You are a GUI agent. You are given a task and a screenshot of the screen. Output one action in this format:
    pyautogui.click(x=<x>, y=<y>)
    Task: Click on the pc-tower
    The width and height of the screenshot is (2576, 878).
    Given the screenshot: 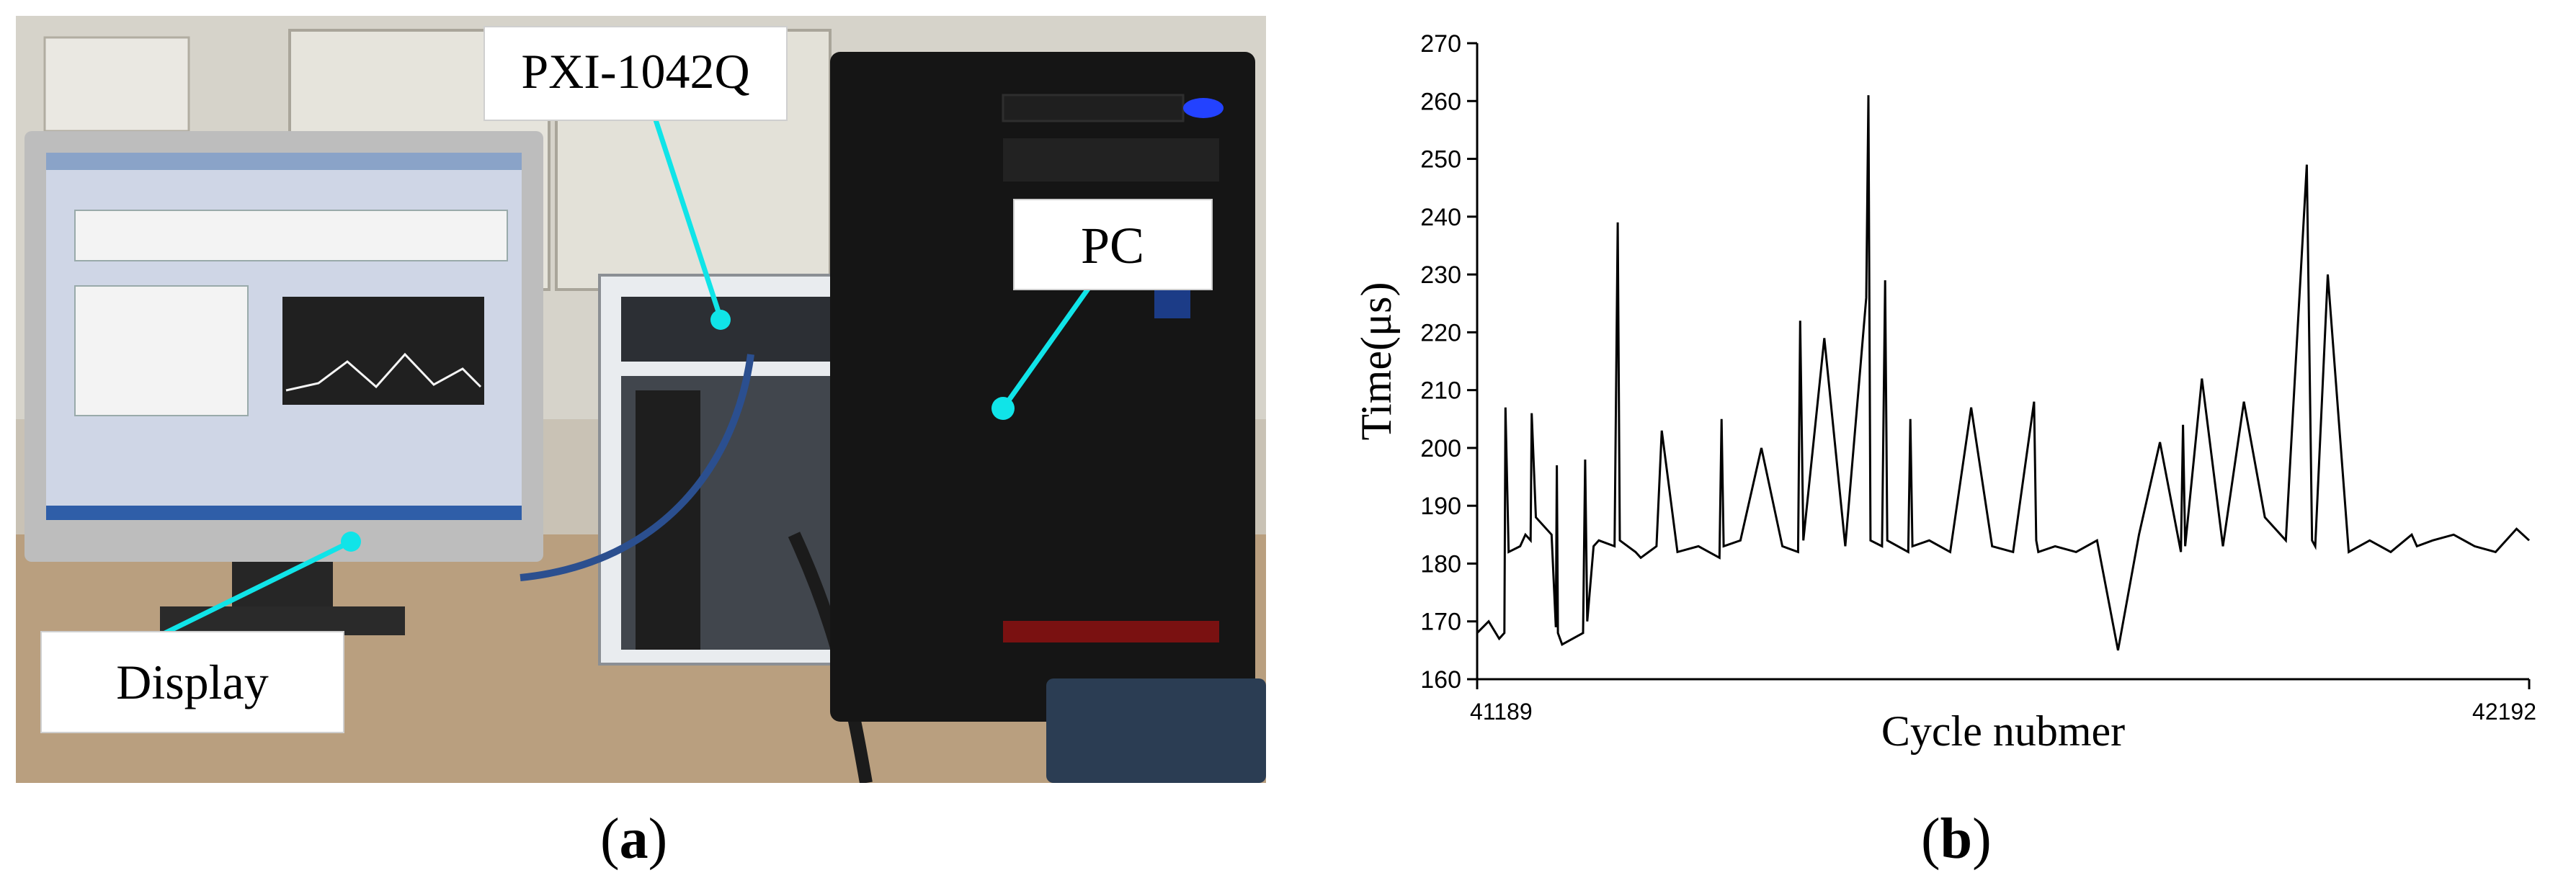 What is the action you would take?
    pyautogui.click(x=1042, y=387)
    